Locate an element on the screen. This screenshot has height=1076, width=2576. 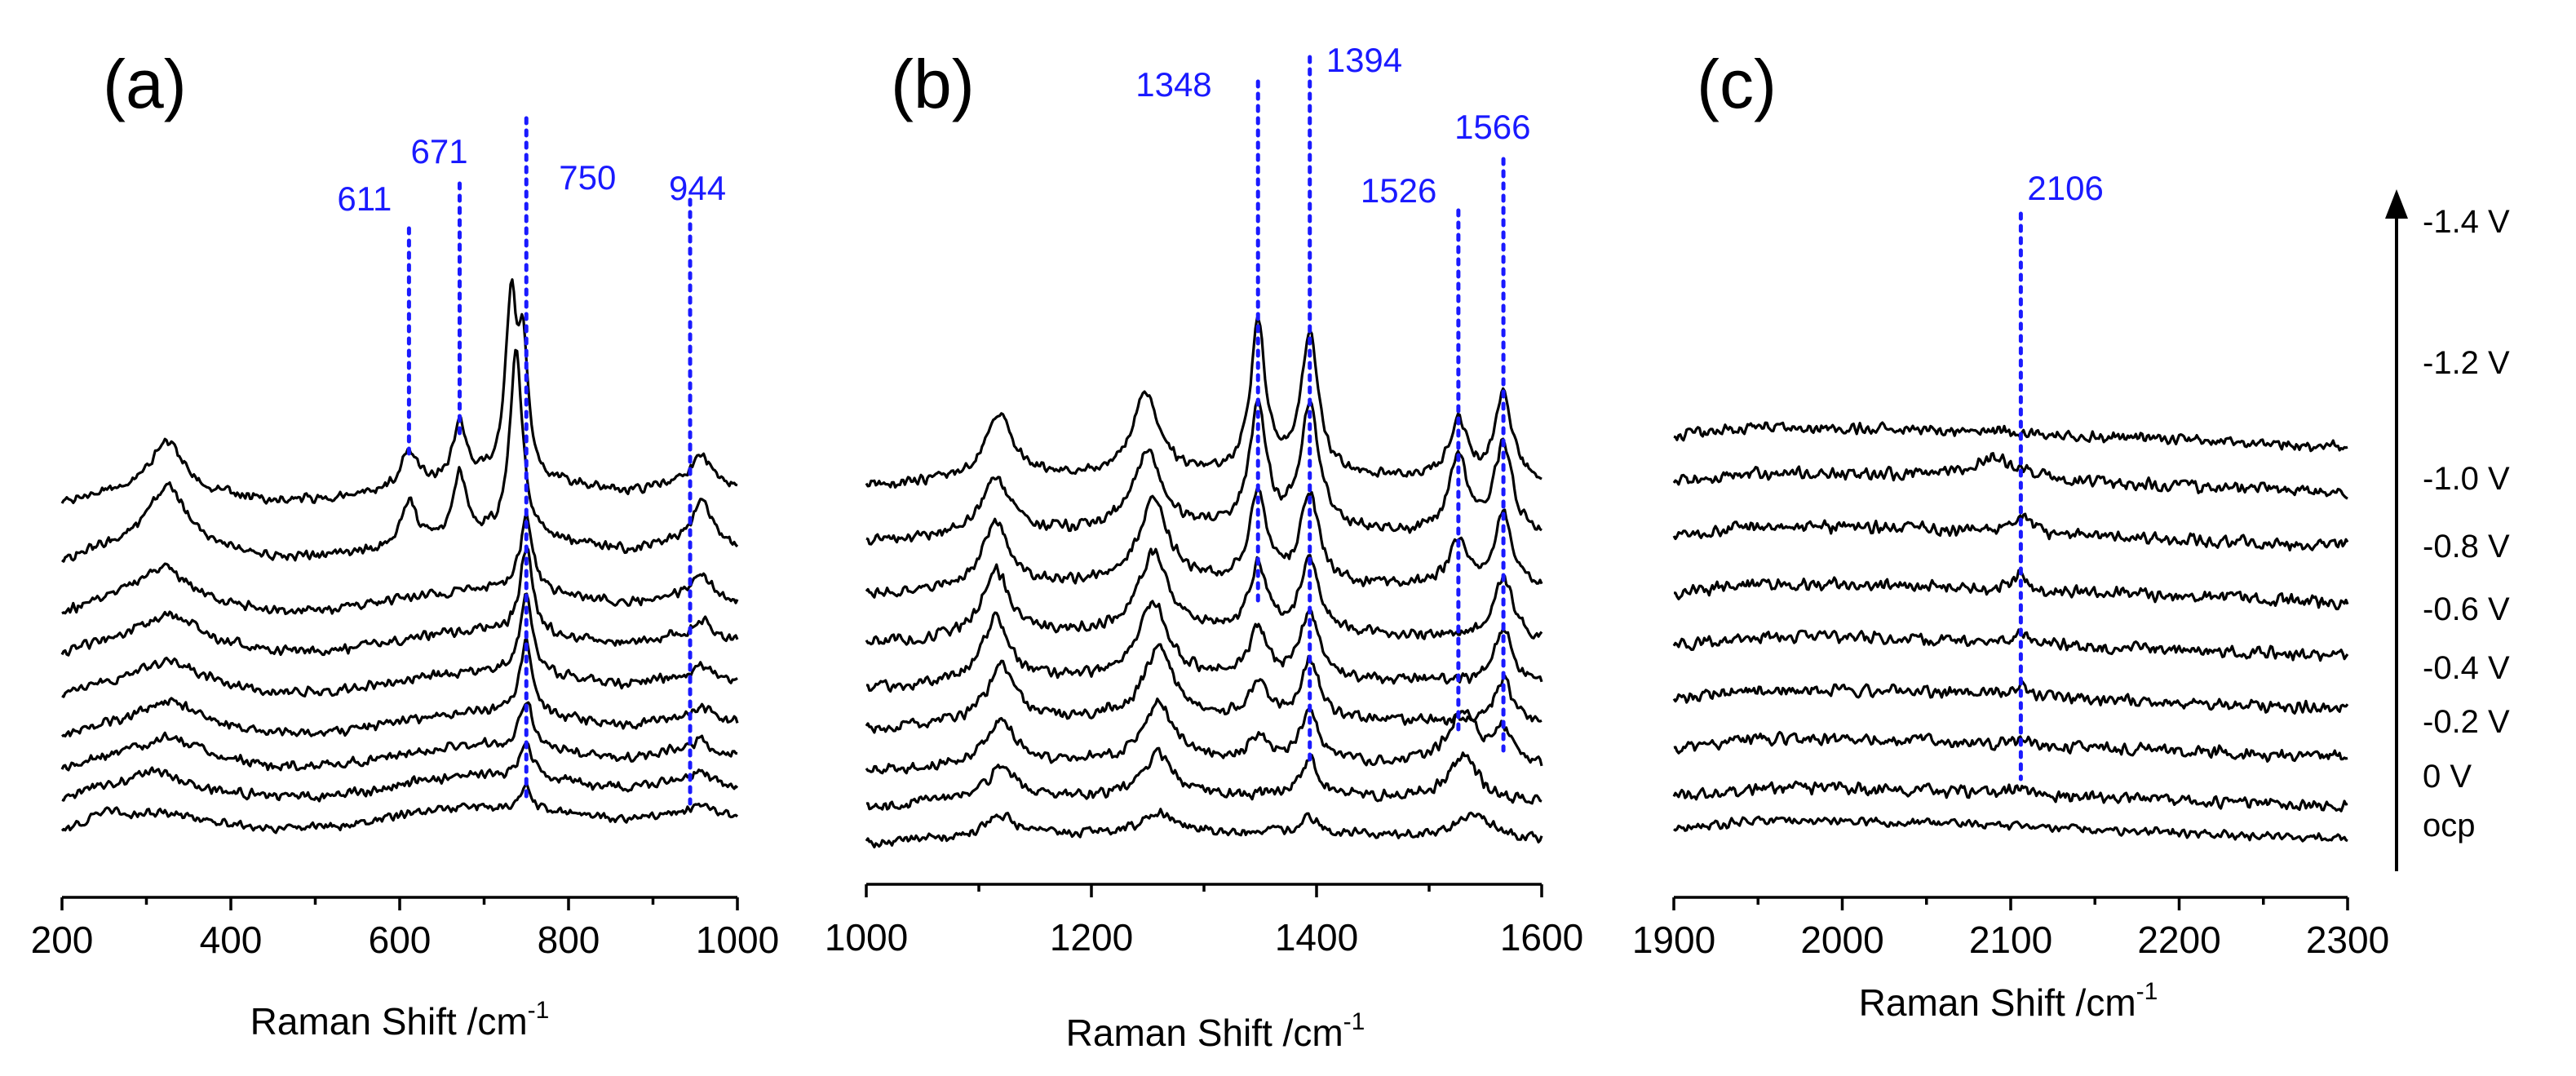
panel-b-tick-label-1000: 1000 is located at coordinates (866, 937).